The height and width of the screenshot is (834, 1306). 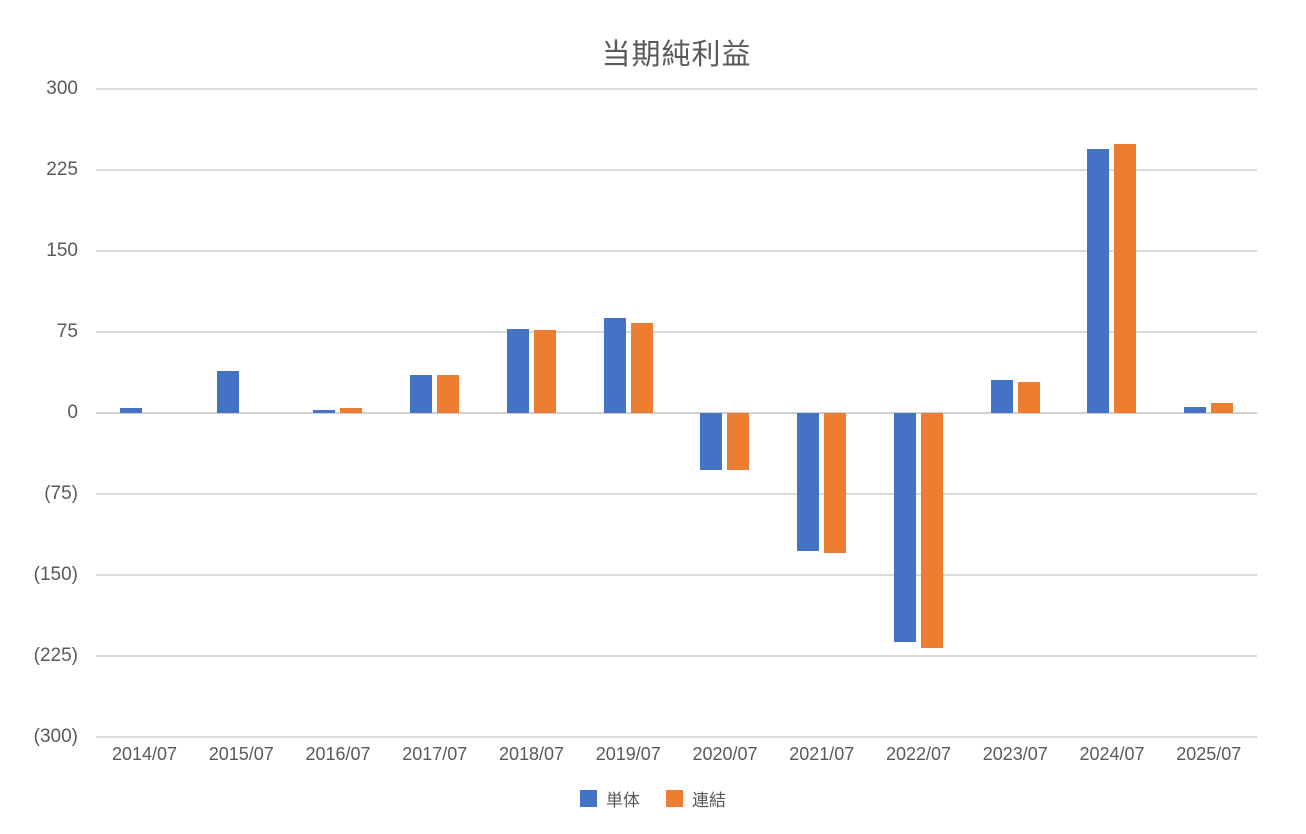 I want to click on bar-単体-2015/07, so click(x=227, y=391).